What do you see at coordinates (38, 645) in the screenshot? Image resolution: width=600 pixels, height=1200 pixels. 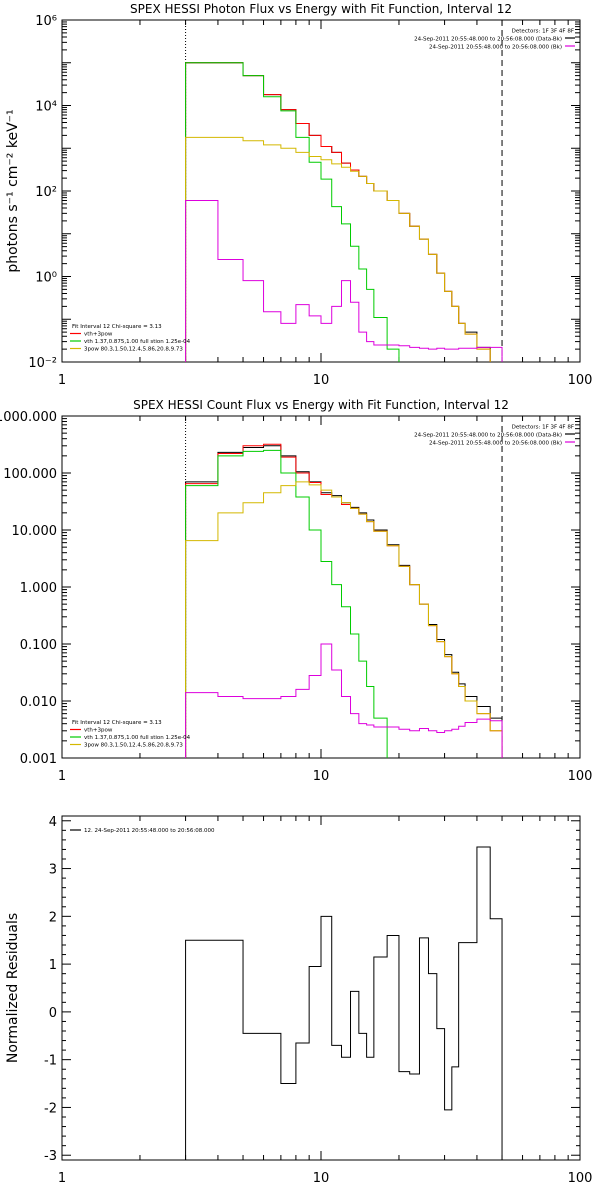 I see `y-tick-label: 0.100` at bounding box center [38, 645].